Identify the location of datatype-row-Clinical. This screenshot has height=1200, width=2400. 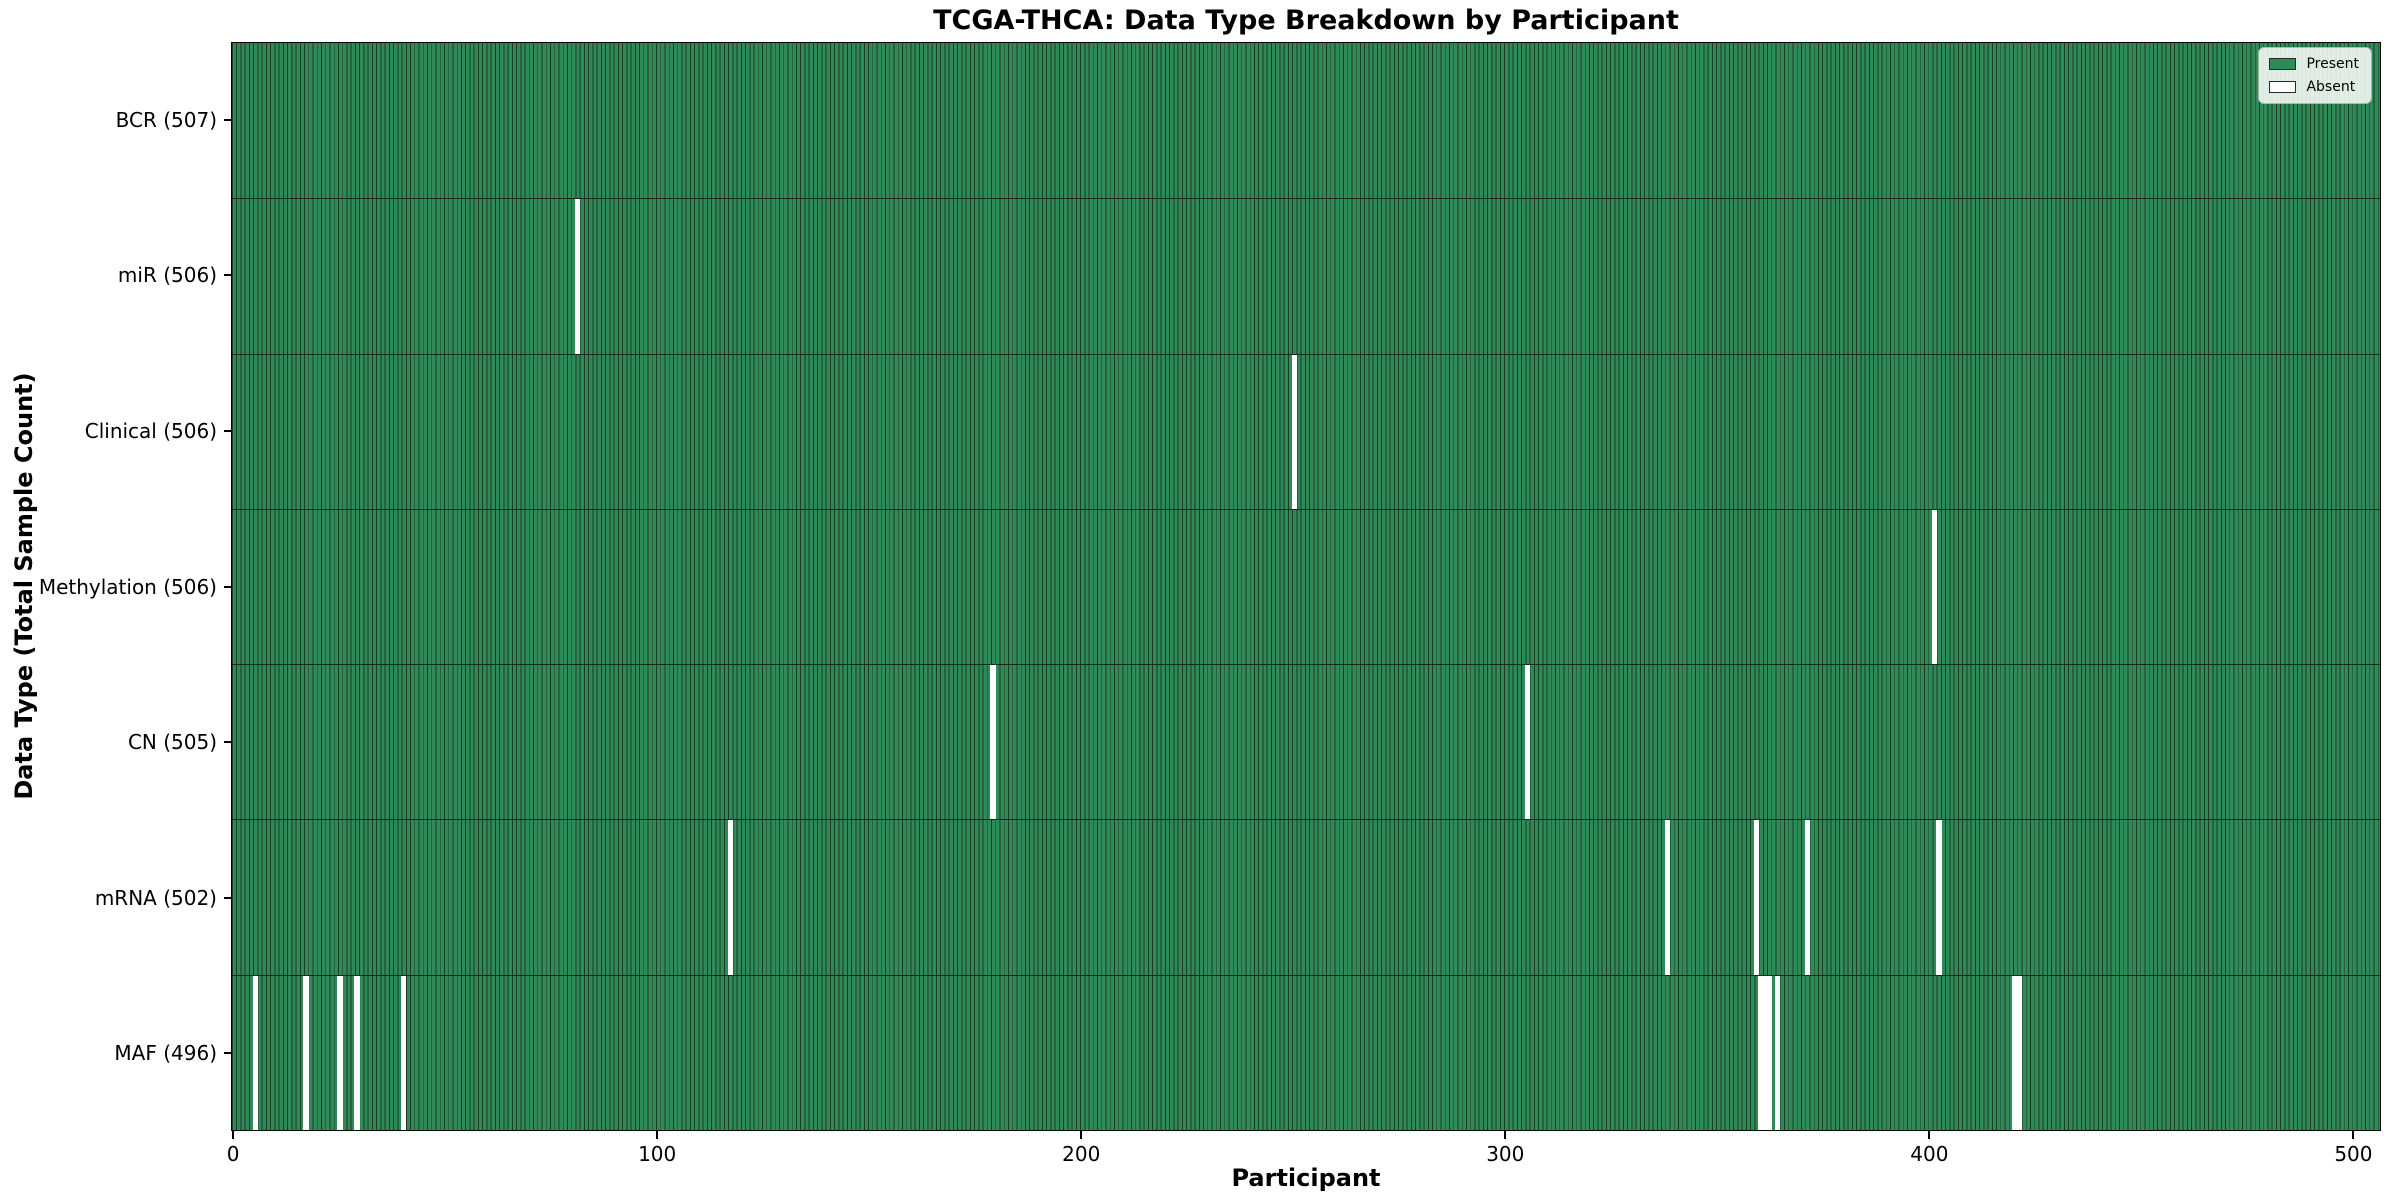
(1306, 431).